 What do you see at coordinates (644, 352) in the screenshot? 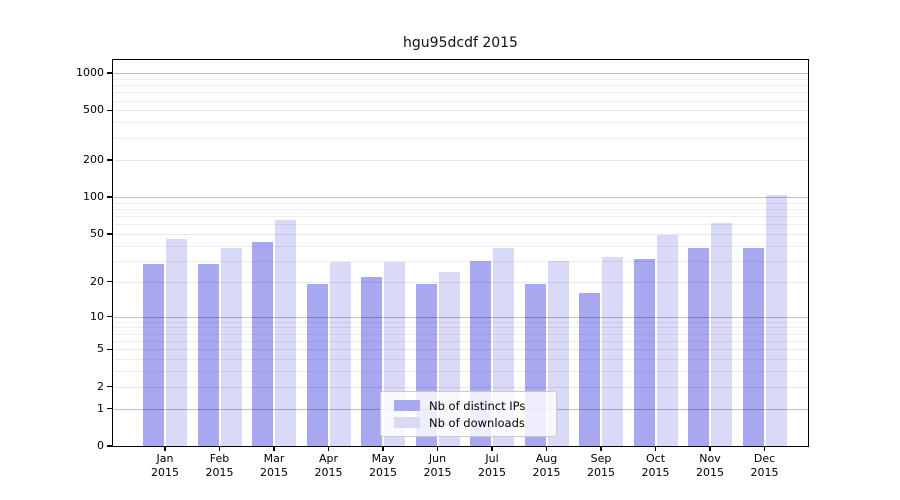
I see `bar-distinct-ips-oct` at bounding box center [644, 352].